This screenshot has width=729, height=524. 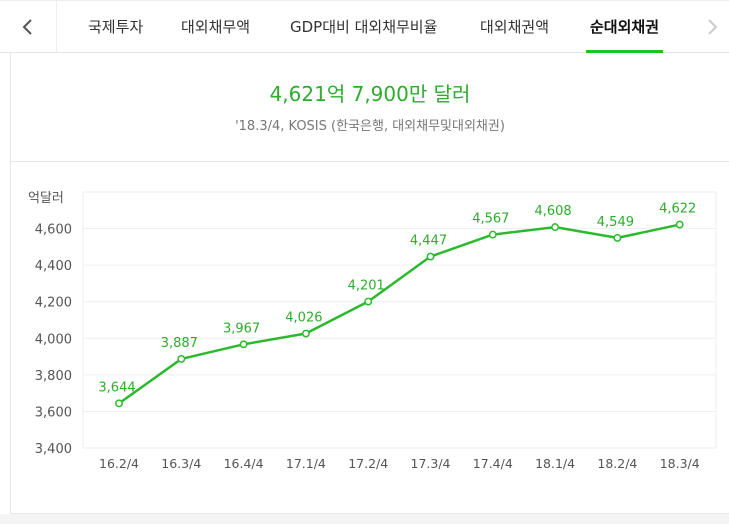 I want to click on tab-label: 대외채권액, so click(x=515, y=27).